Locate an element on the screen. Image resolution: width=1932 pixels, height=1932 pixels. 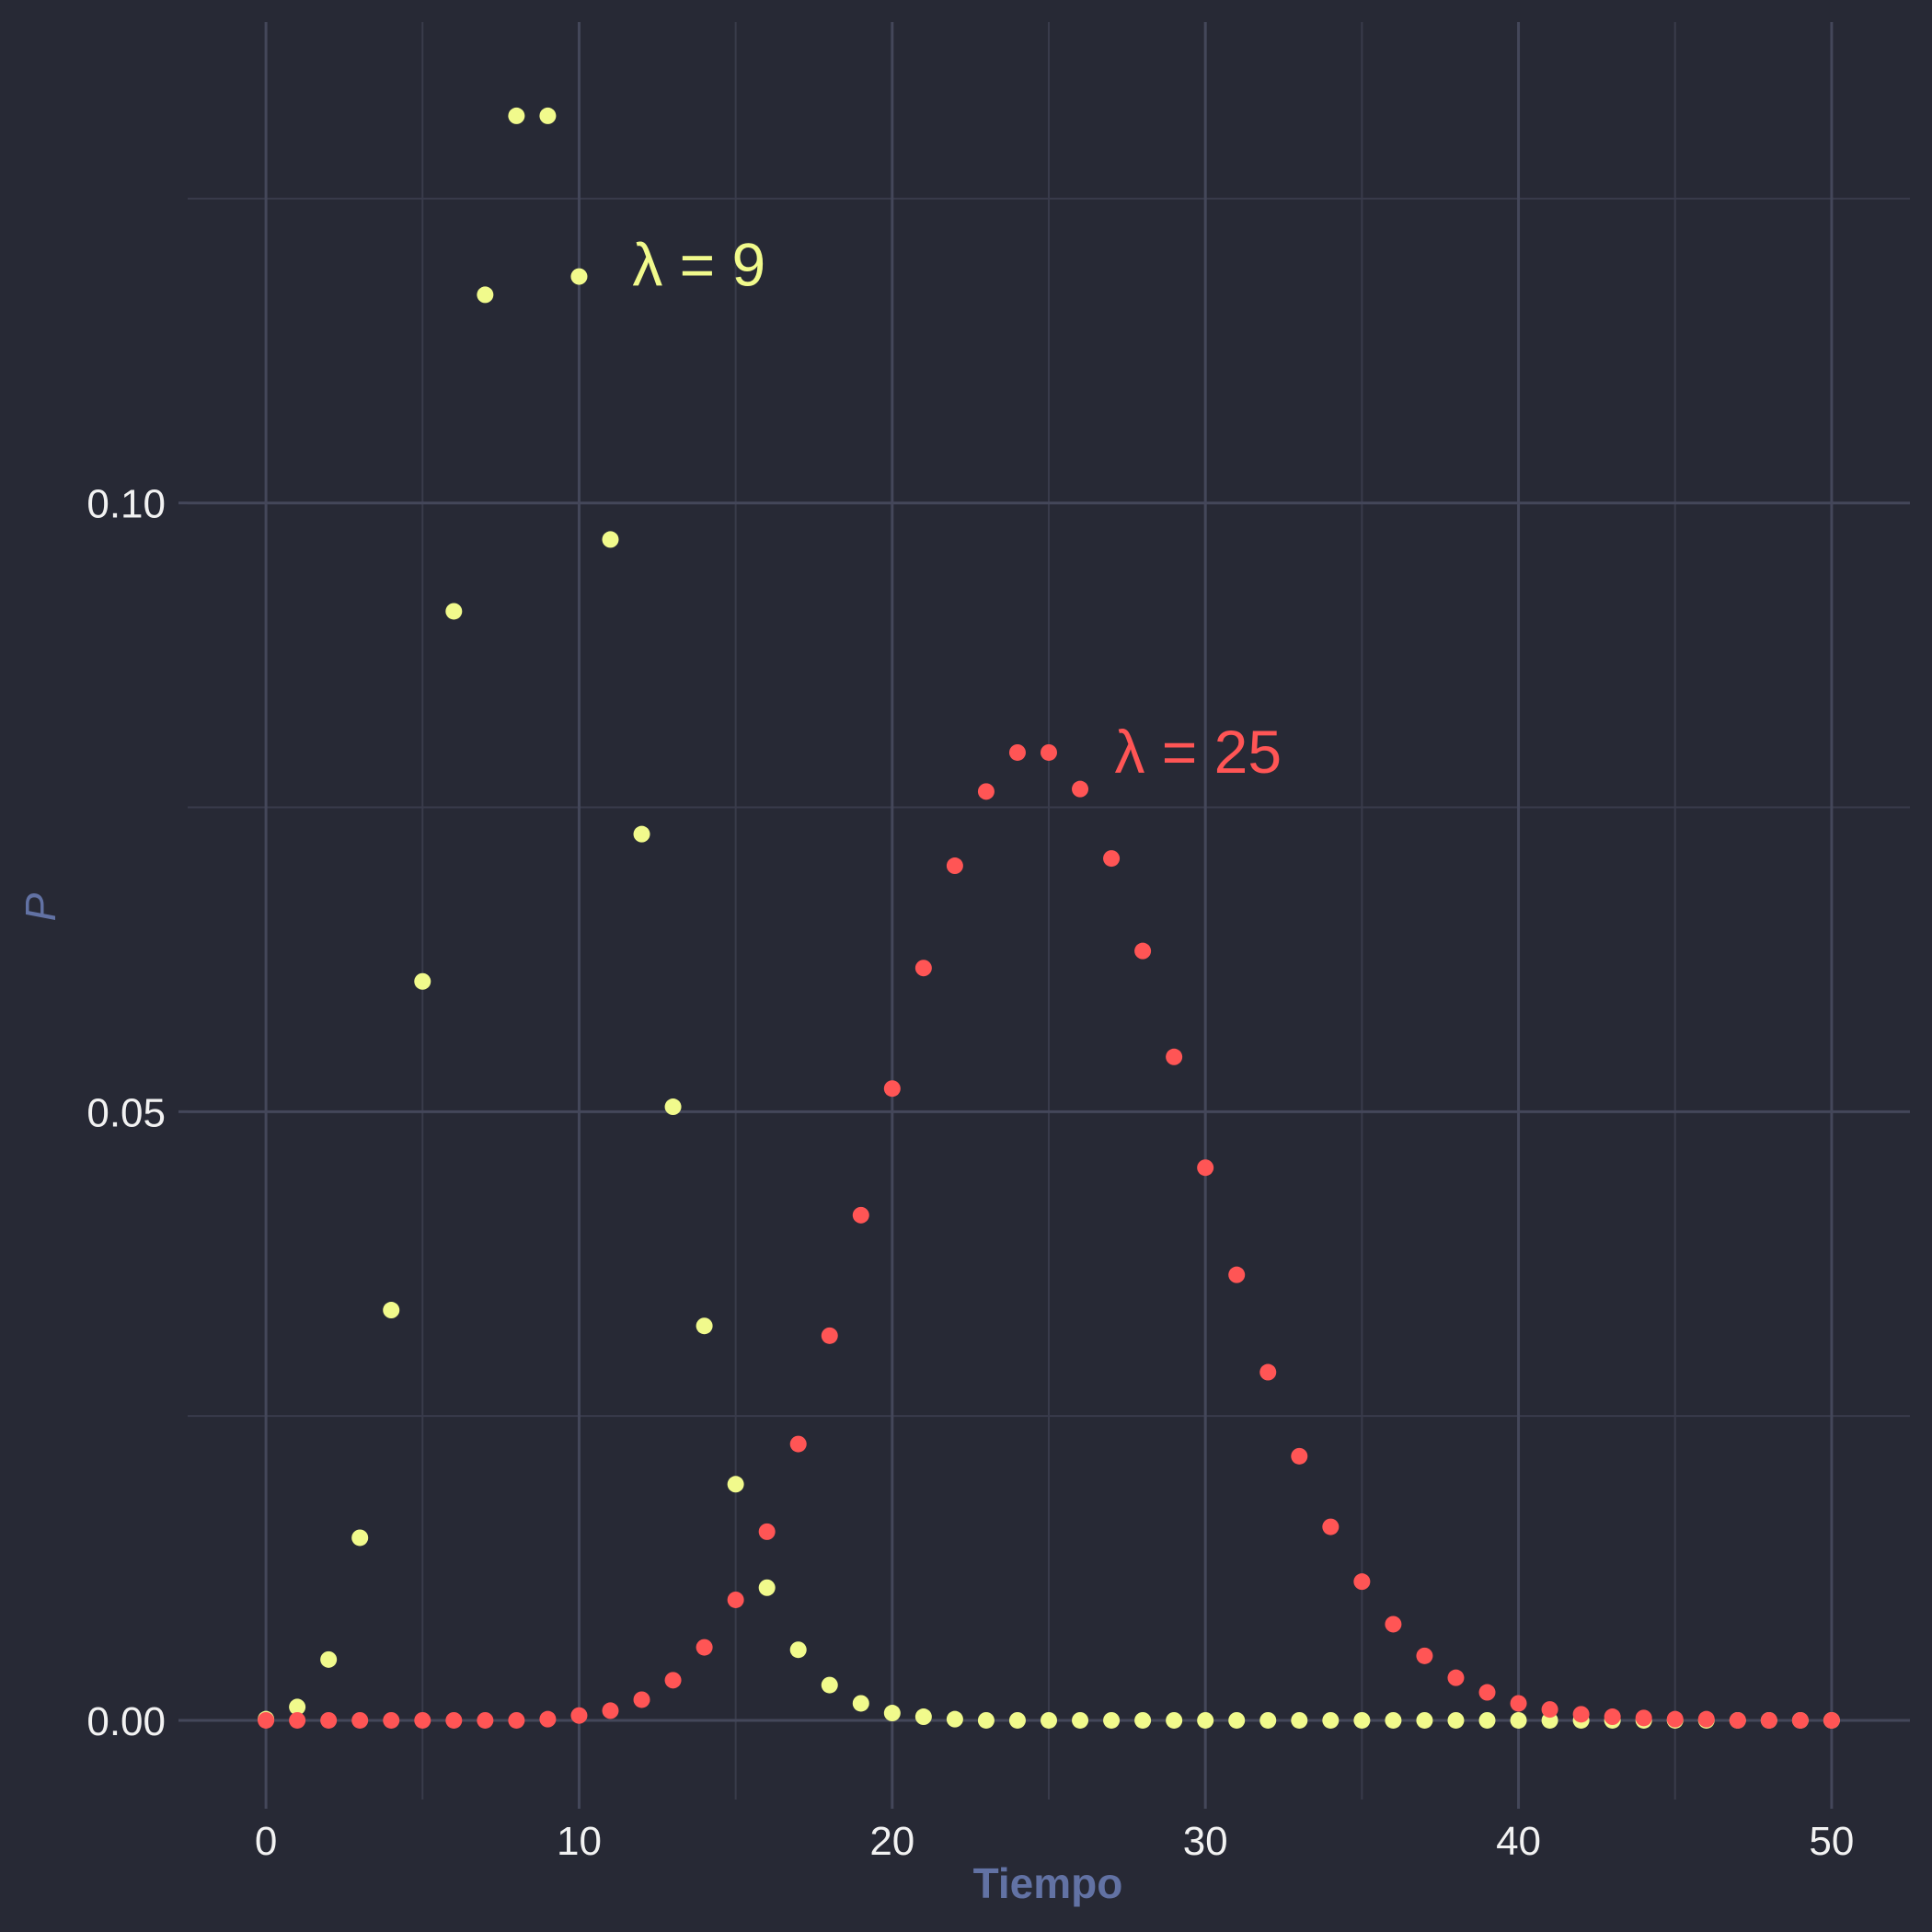
x-tick-label: 0 is located at coordinates (266, 1841).